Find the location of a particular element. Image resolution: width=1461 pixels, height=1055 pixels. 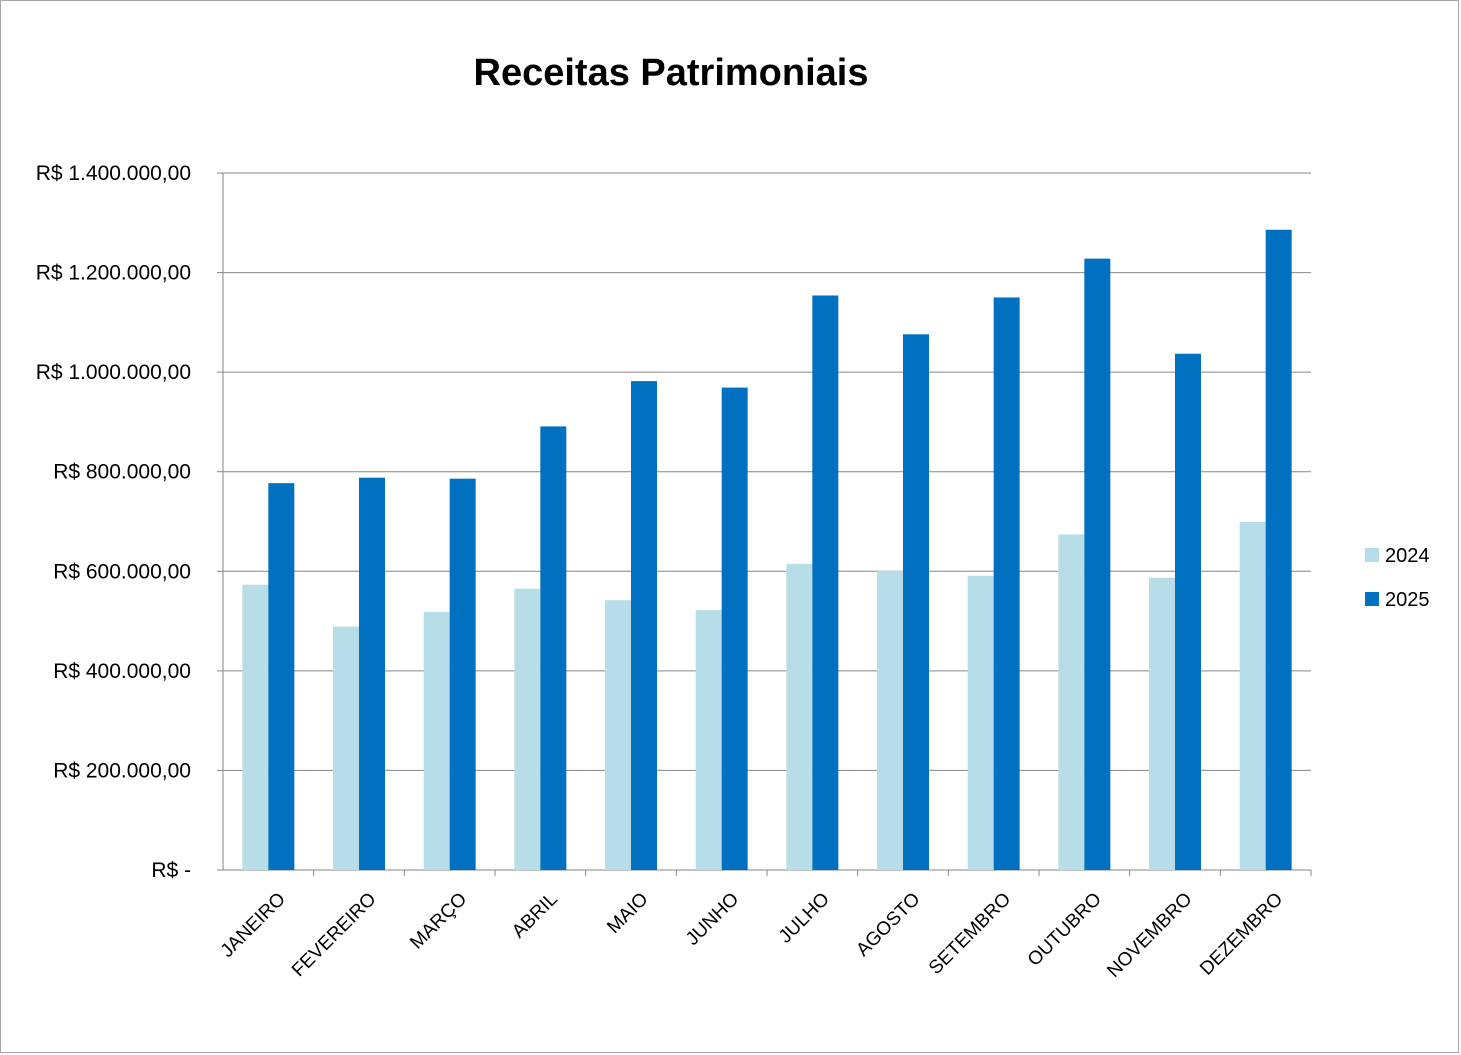

bar-2024-setembro is located at coordinates (980, 722).